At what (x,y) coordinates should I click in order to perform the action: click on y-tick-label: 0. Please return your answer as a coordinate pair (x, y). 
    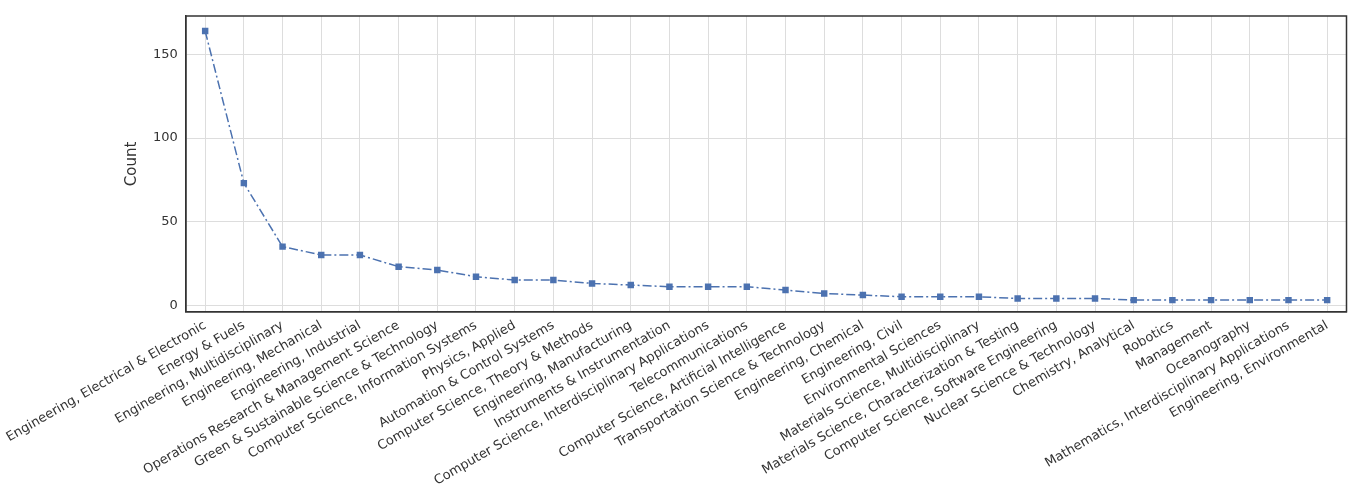
    Looking at the image, I should click on (173, 304).